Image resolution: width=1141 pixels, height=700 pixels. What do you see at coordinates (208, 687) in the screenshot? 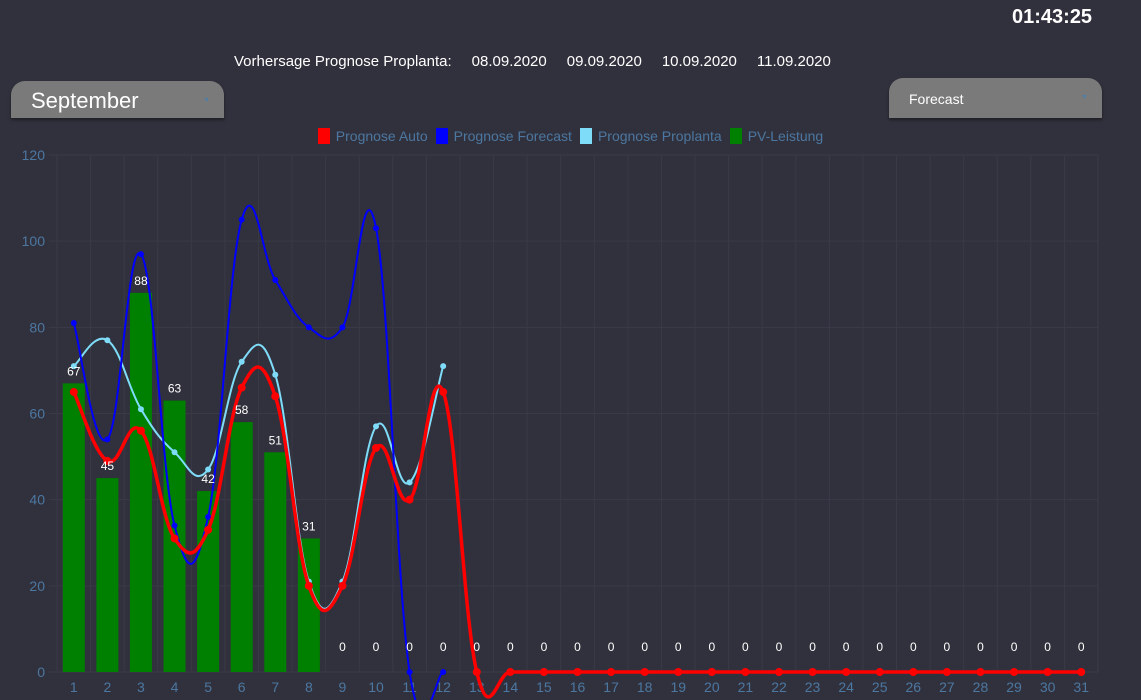
I see `x-tick-label: 5` at bounding box center [208, 687].